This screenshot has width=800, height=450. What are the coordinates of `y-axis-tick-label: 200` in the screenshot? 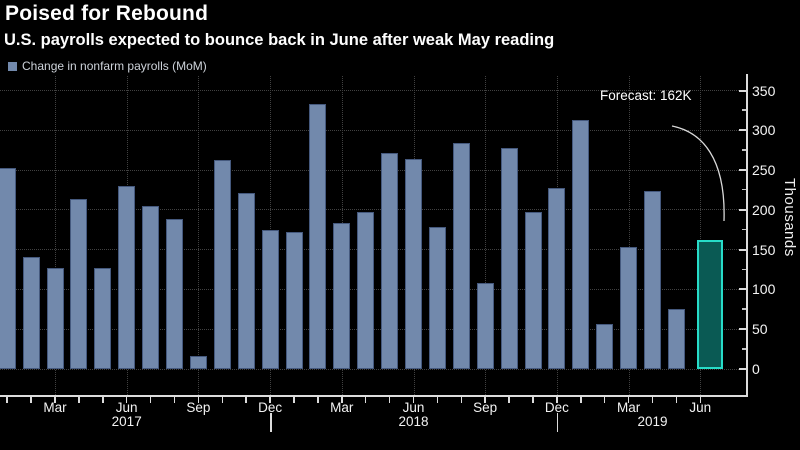 It's located at (764, 209).